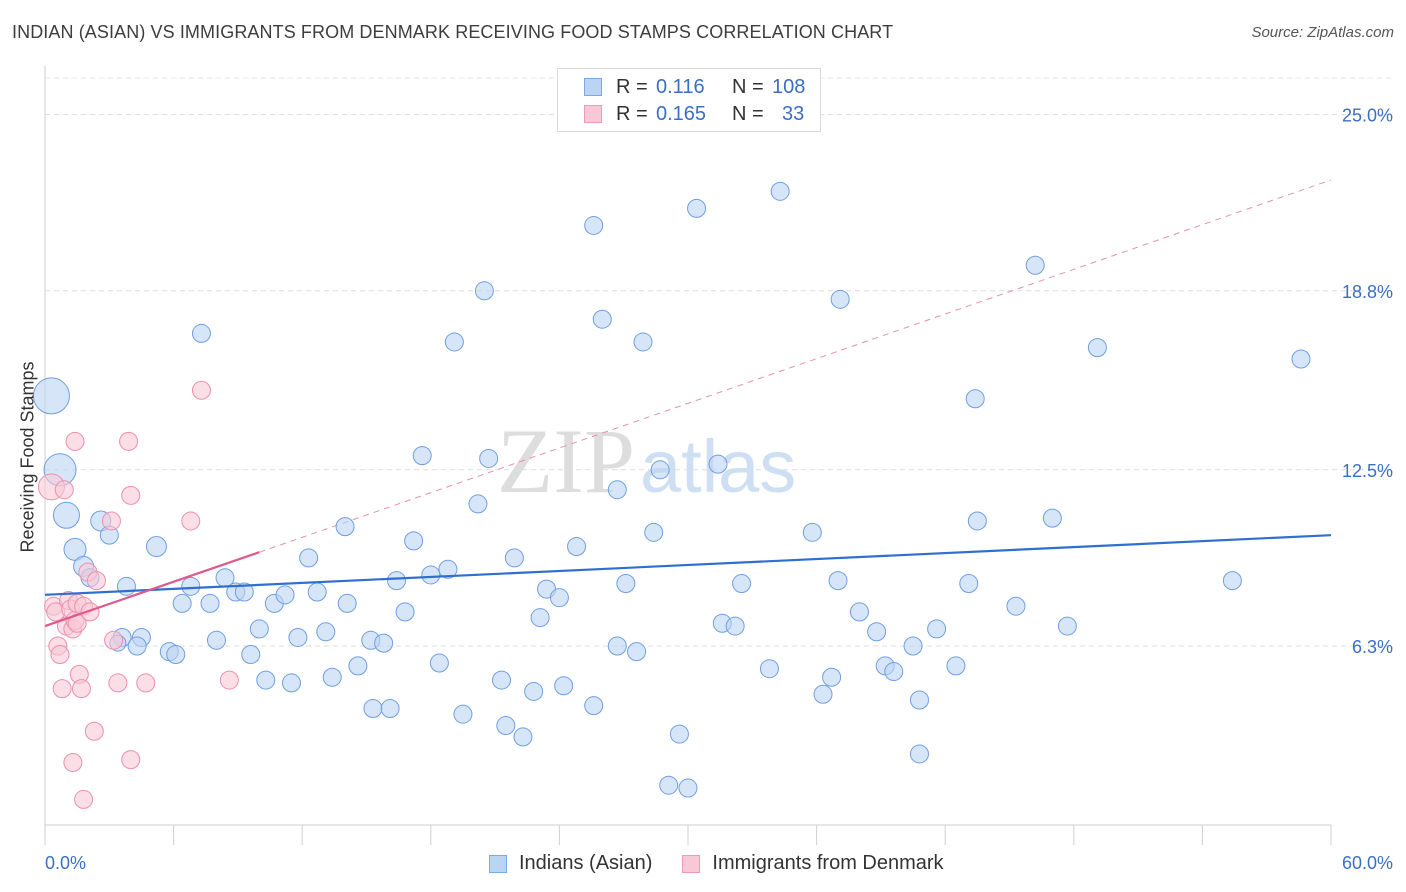  What do you see at coordinates (1367, 471) in the screenshot?
I see `y-tick-label: 12.5%` at bounding box center [1367, 471].